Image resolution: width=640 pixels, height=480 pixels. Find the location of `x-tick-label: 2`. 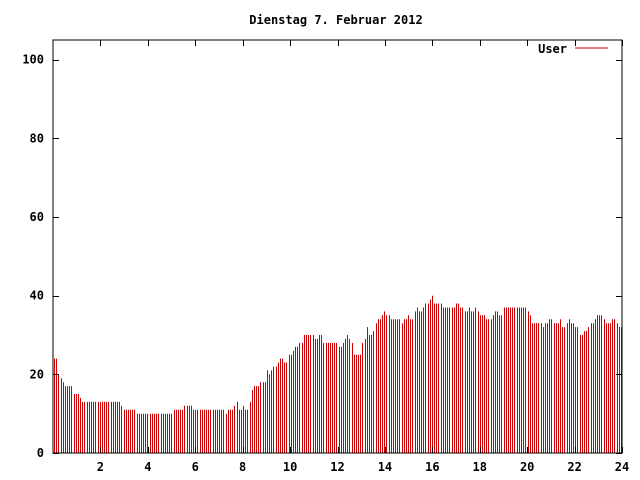

x-tick-label: 2 is located at coordinates (100, 467).